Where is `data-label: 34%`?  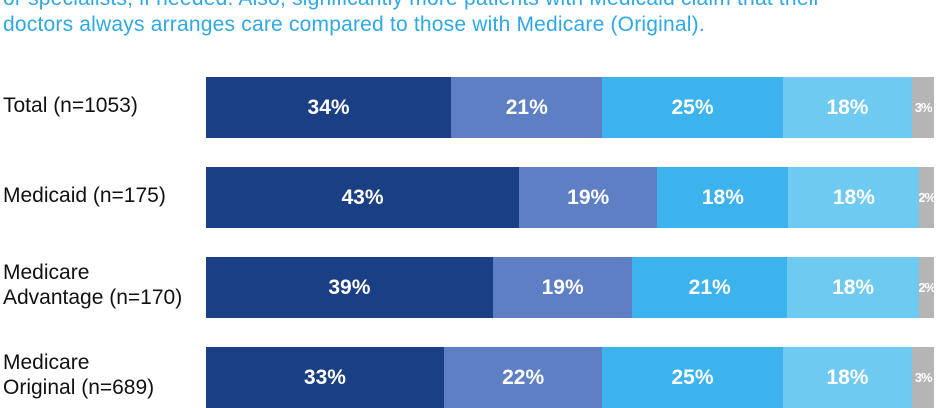 data-label: 34% is located at coordinates (328, 107).